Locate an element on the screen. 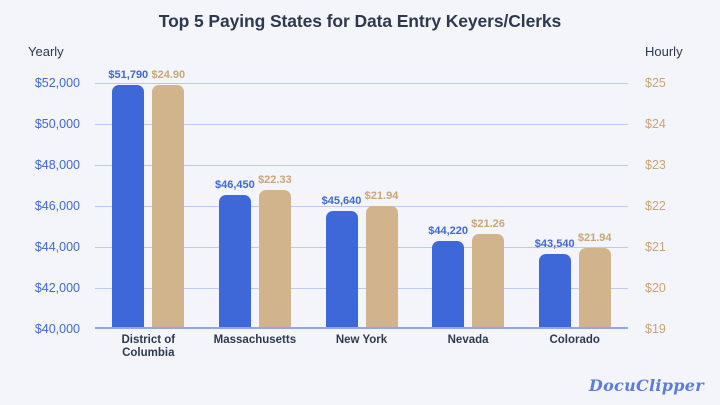 The height and width of the screenshot is (405, 720). right-tick-label: $25 is located at coordinates (655, 83).